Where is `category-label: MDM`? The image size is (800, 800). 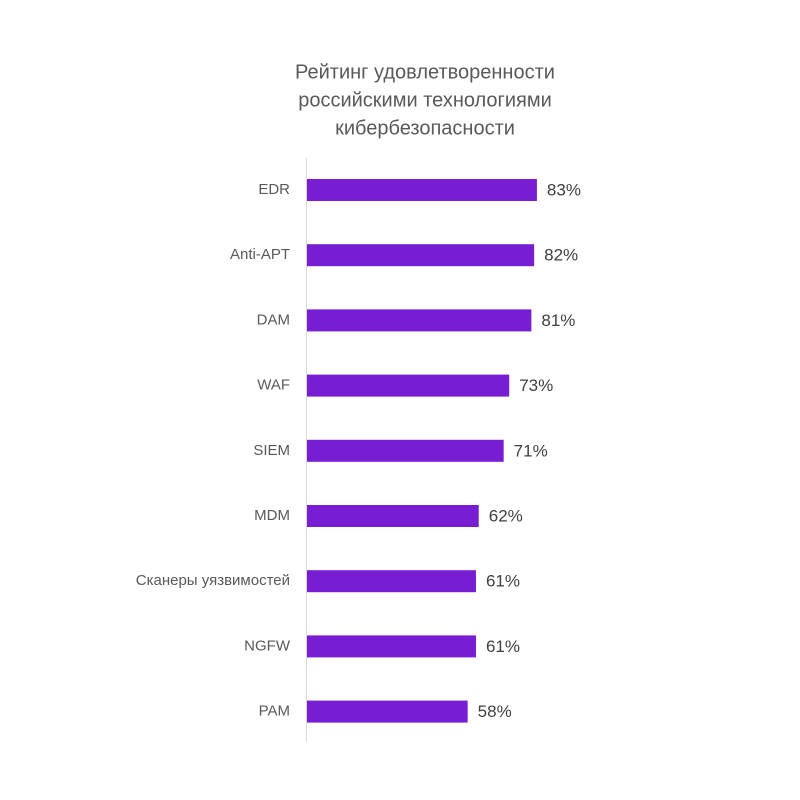 category-label: MDM is located at coordinates (272, 515).